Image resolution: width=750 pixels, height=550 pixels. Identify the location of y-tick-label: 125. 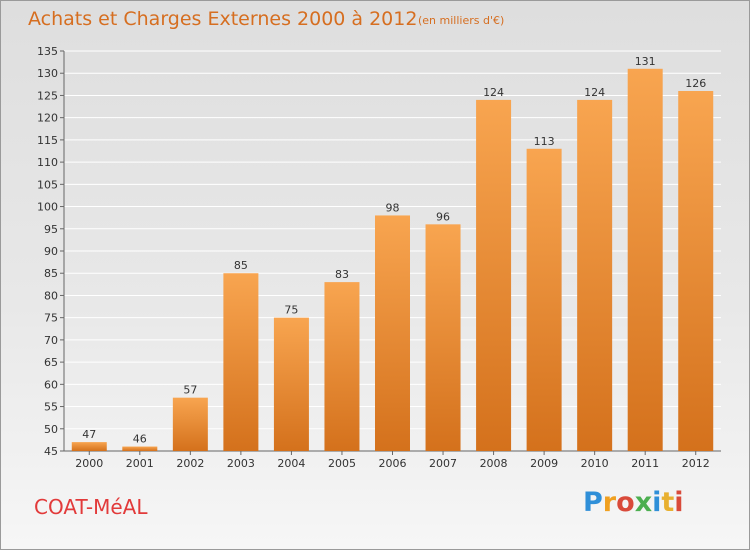
(47, 95).